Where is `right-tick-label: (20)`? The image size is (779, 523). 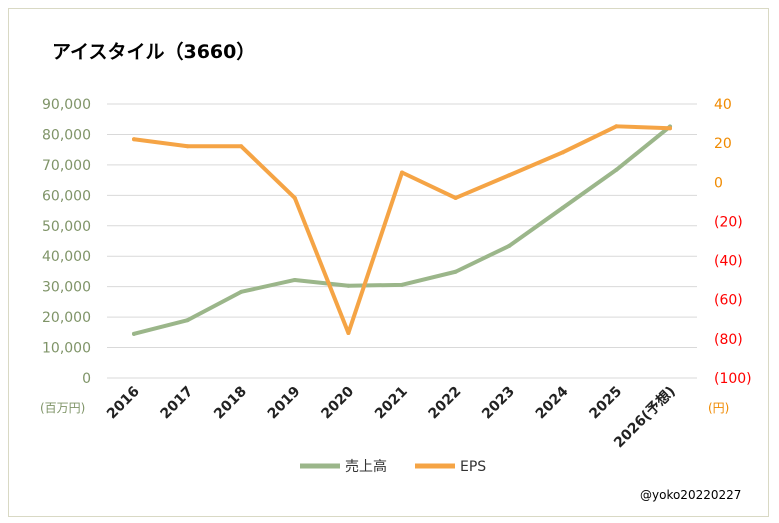
right-tick-label: (20) is located at coordinates (728, 222).